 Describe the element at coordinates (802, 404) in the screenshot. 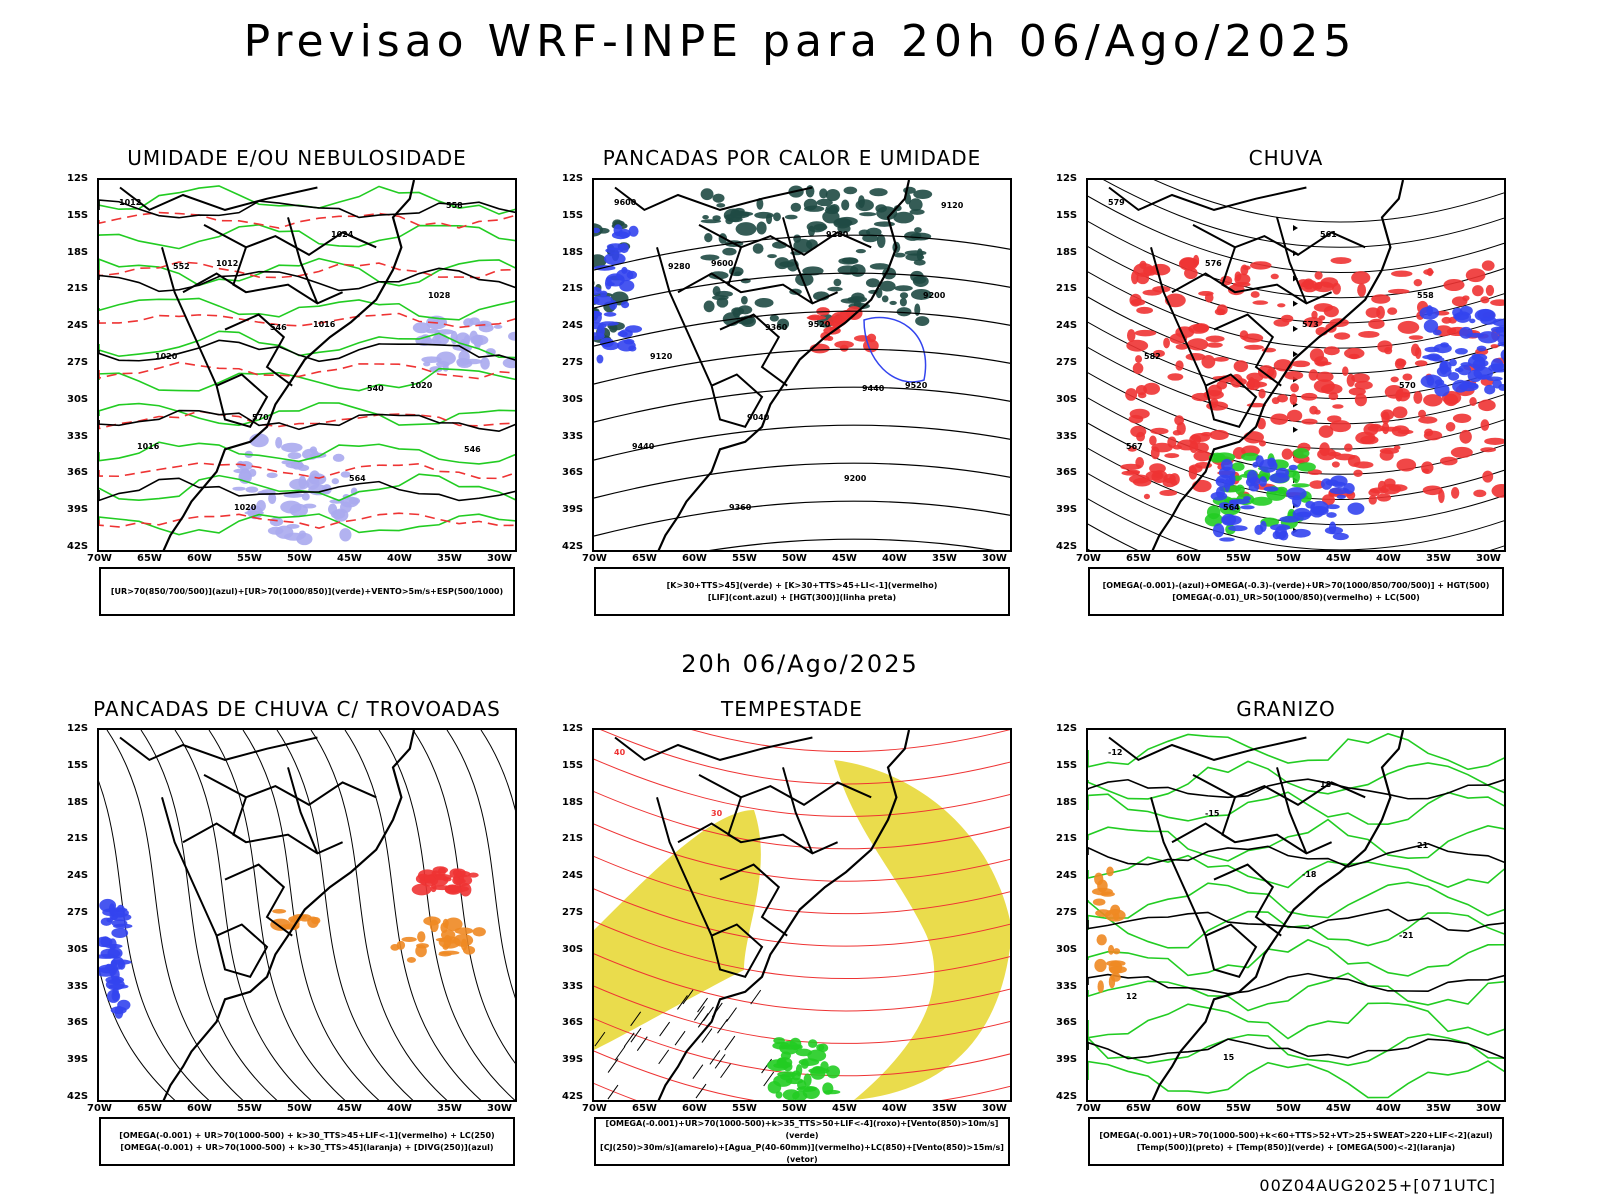

I see `height-contour` at that location.